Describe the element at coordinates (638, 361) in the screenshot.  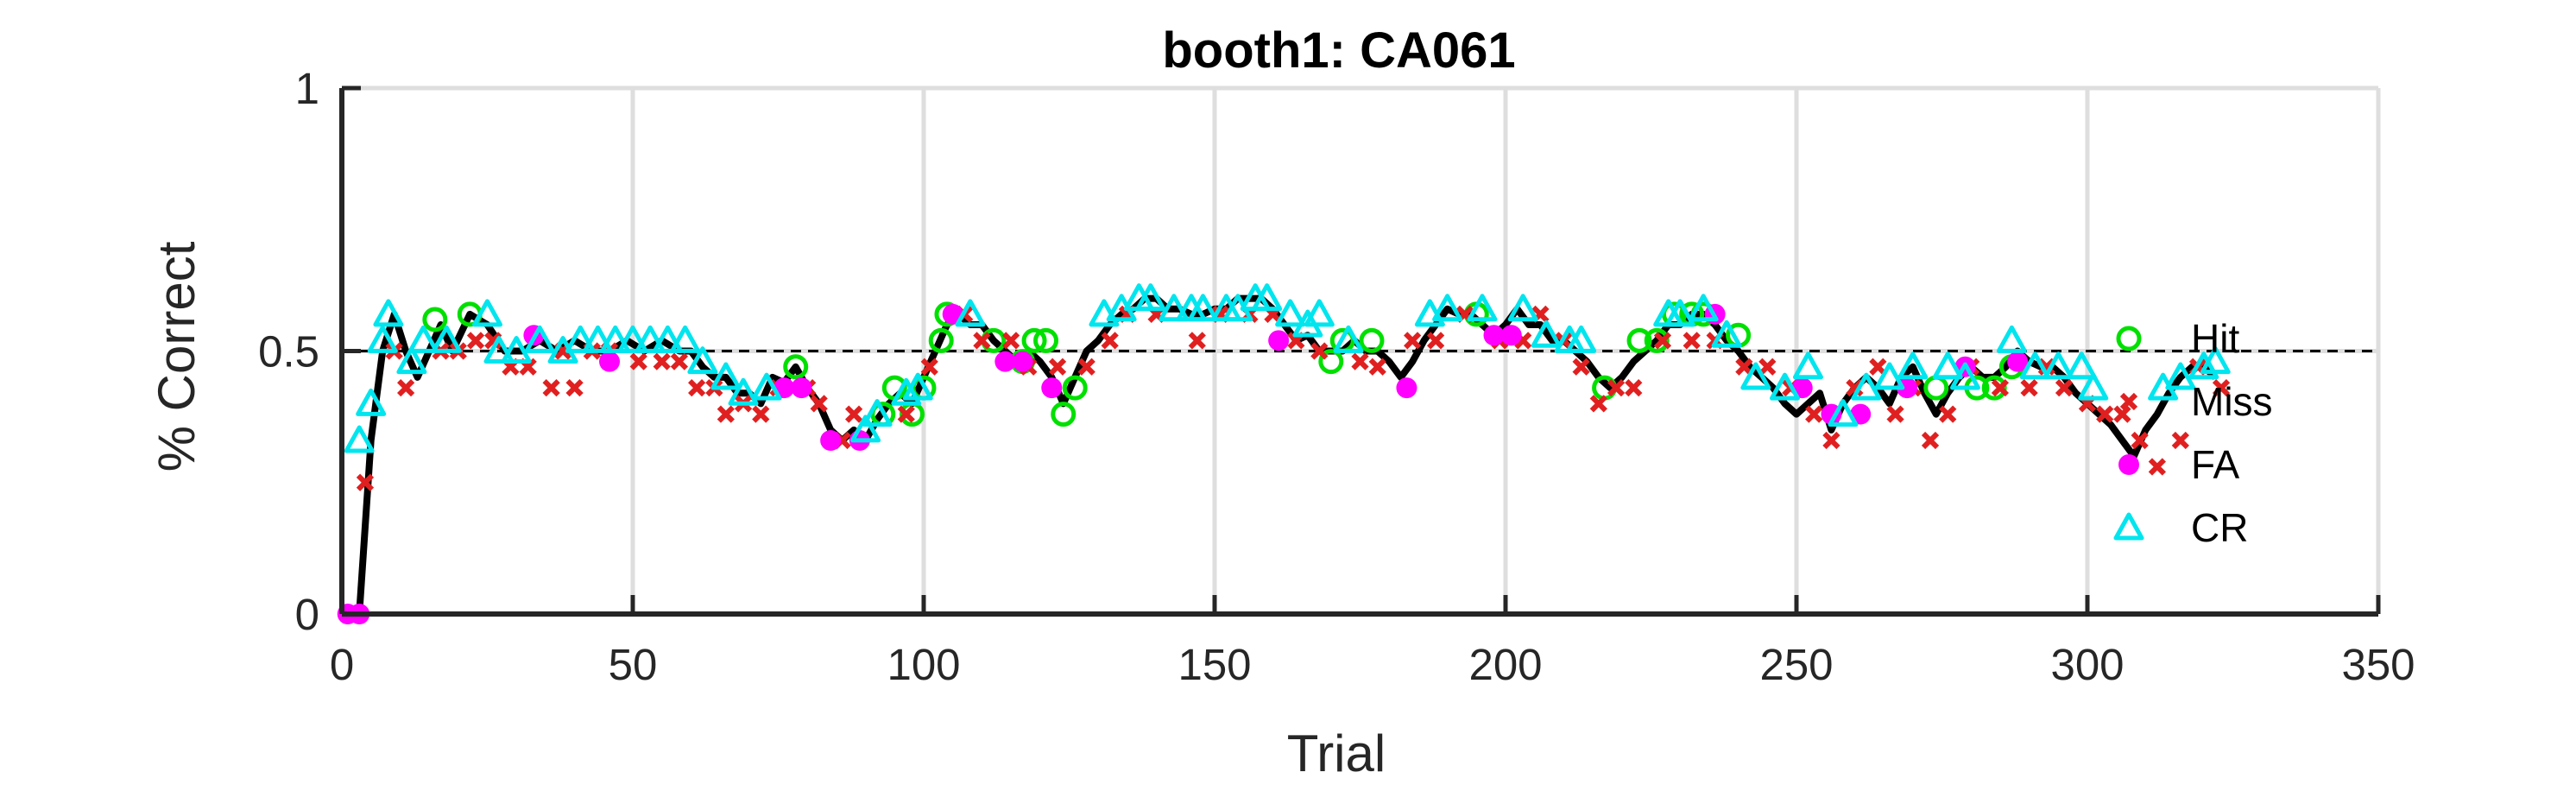
I see `miss-marker-14-stroke-b` at that location.